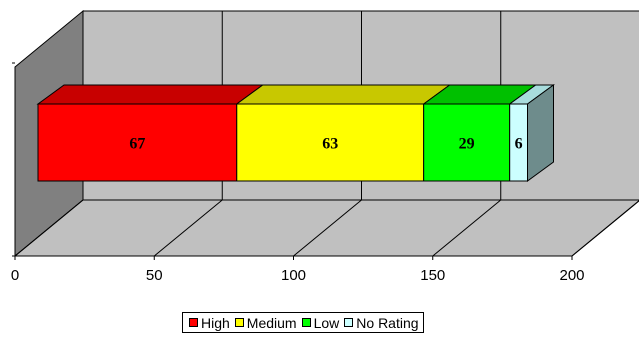 The height and width of the screenshot is (337, 639). I want to click on x-tick-label-4: 200, so click(571, 275).